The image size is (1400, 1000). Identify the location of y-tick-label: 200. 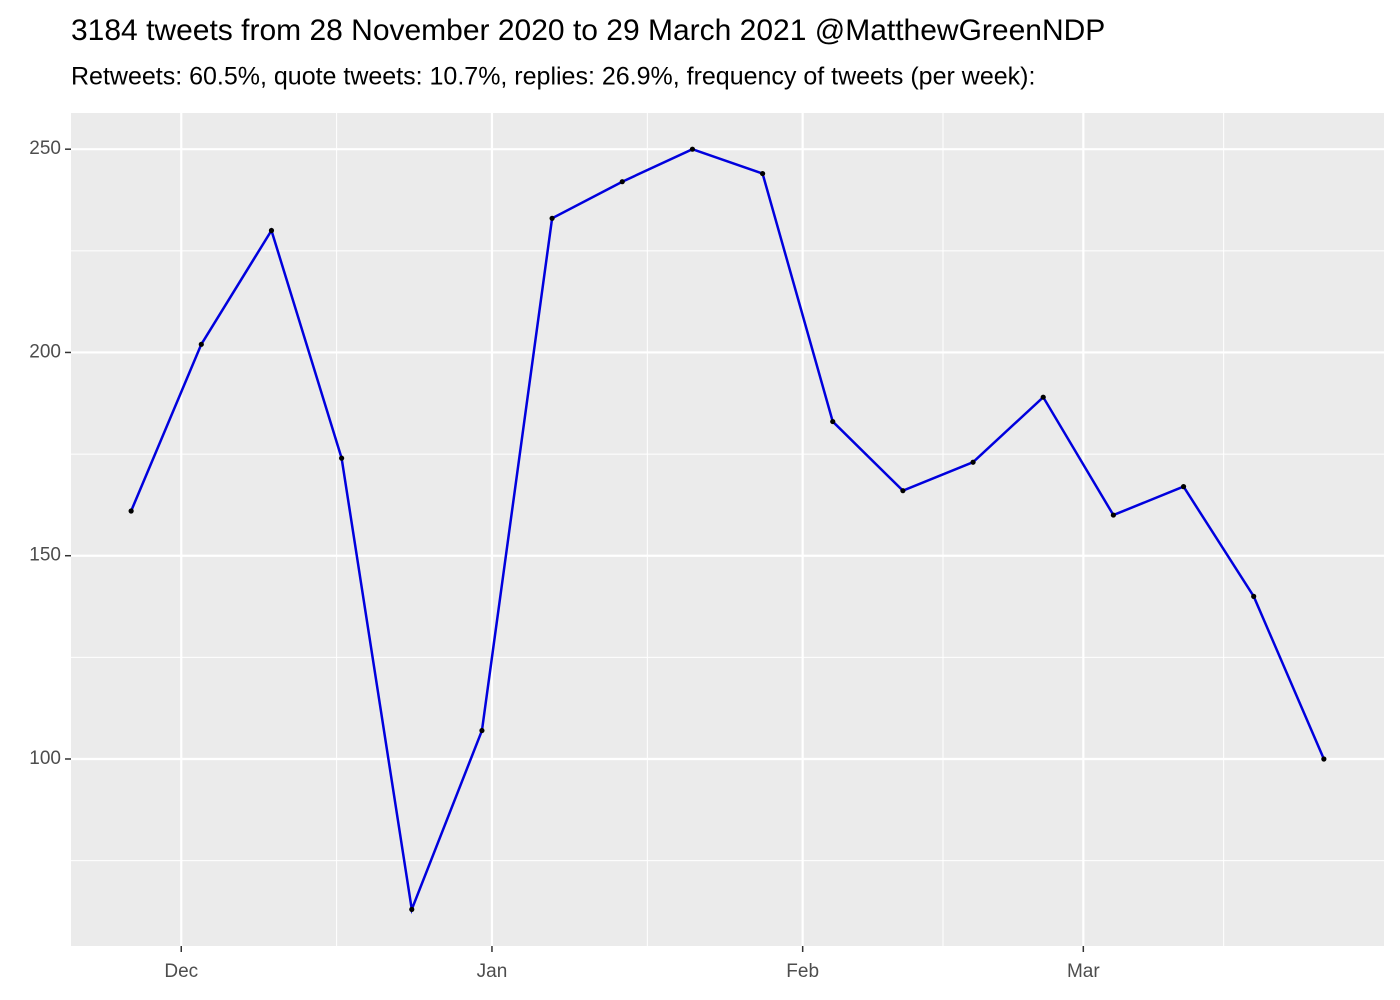
(45, 351).